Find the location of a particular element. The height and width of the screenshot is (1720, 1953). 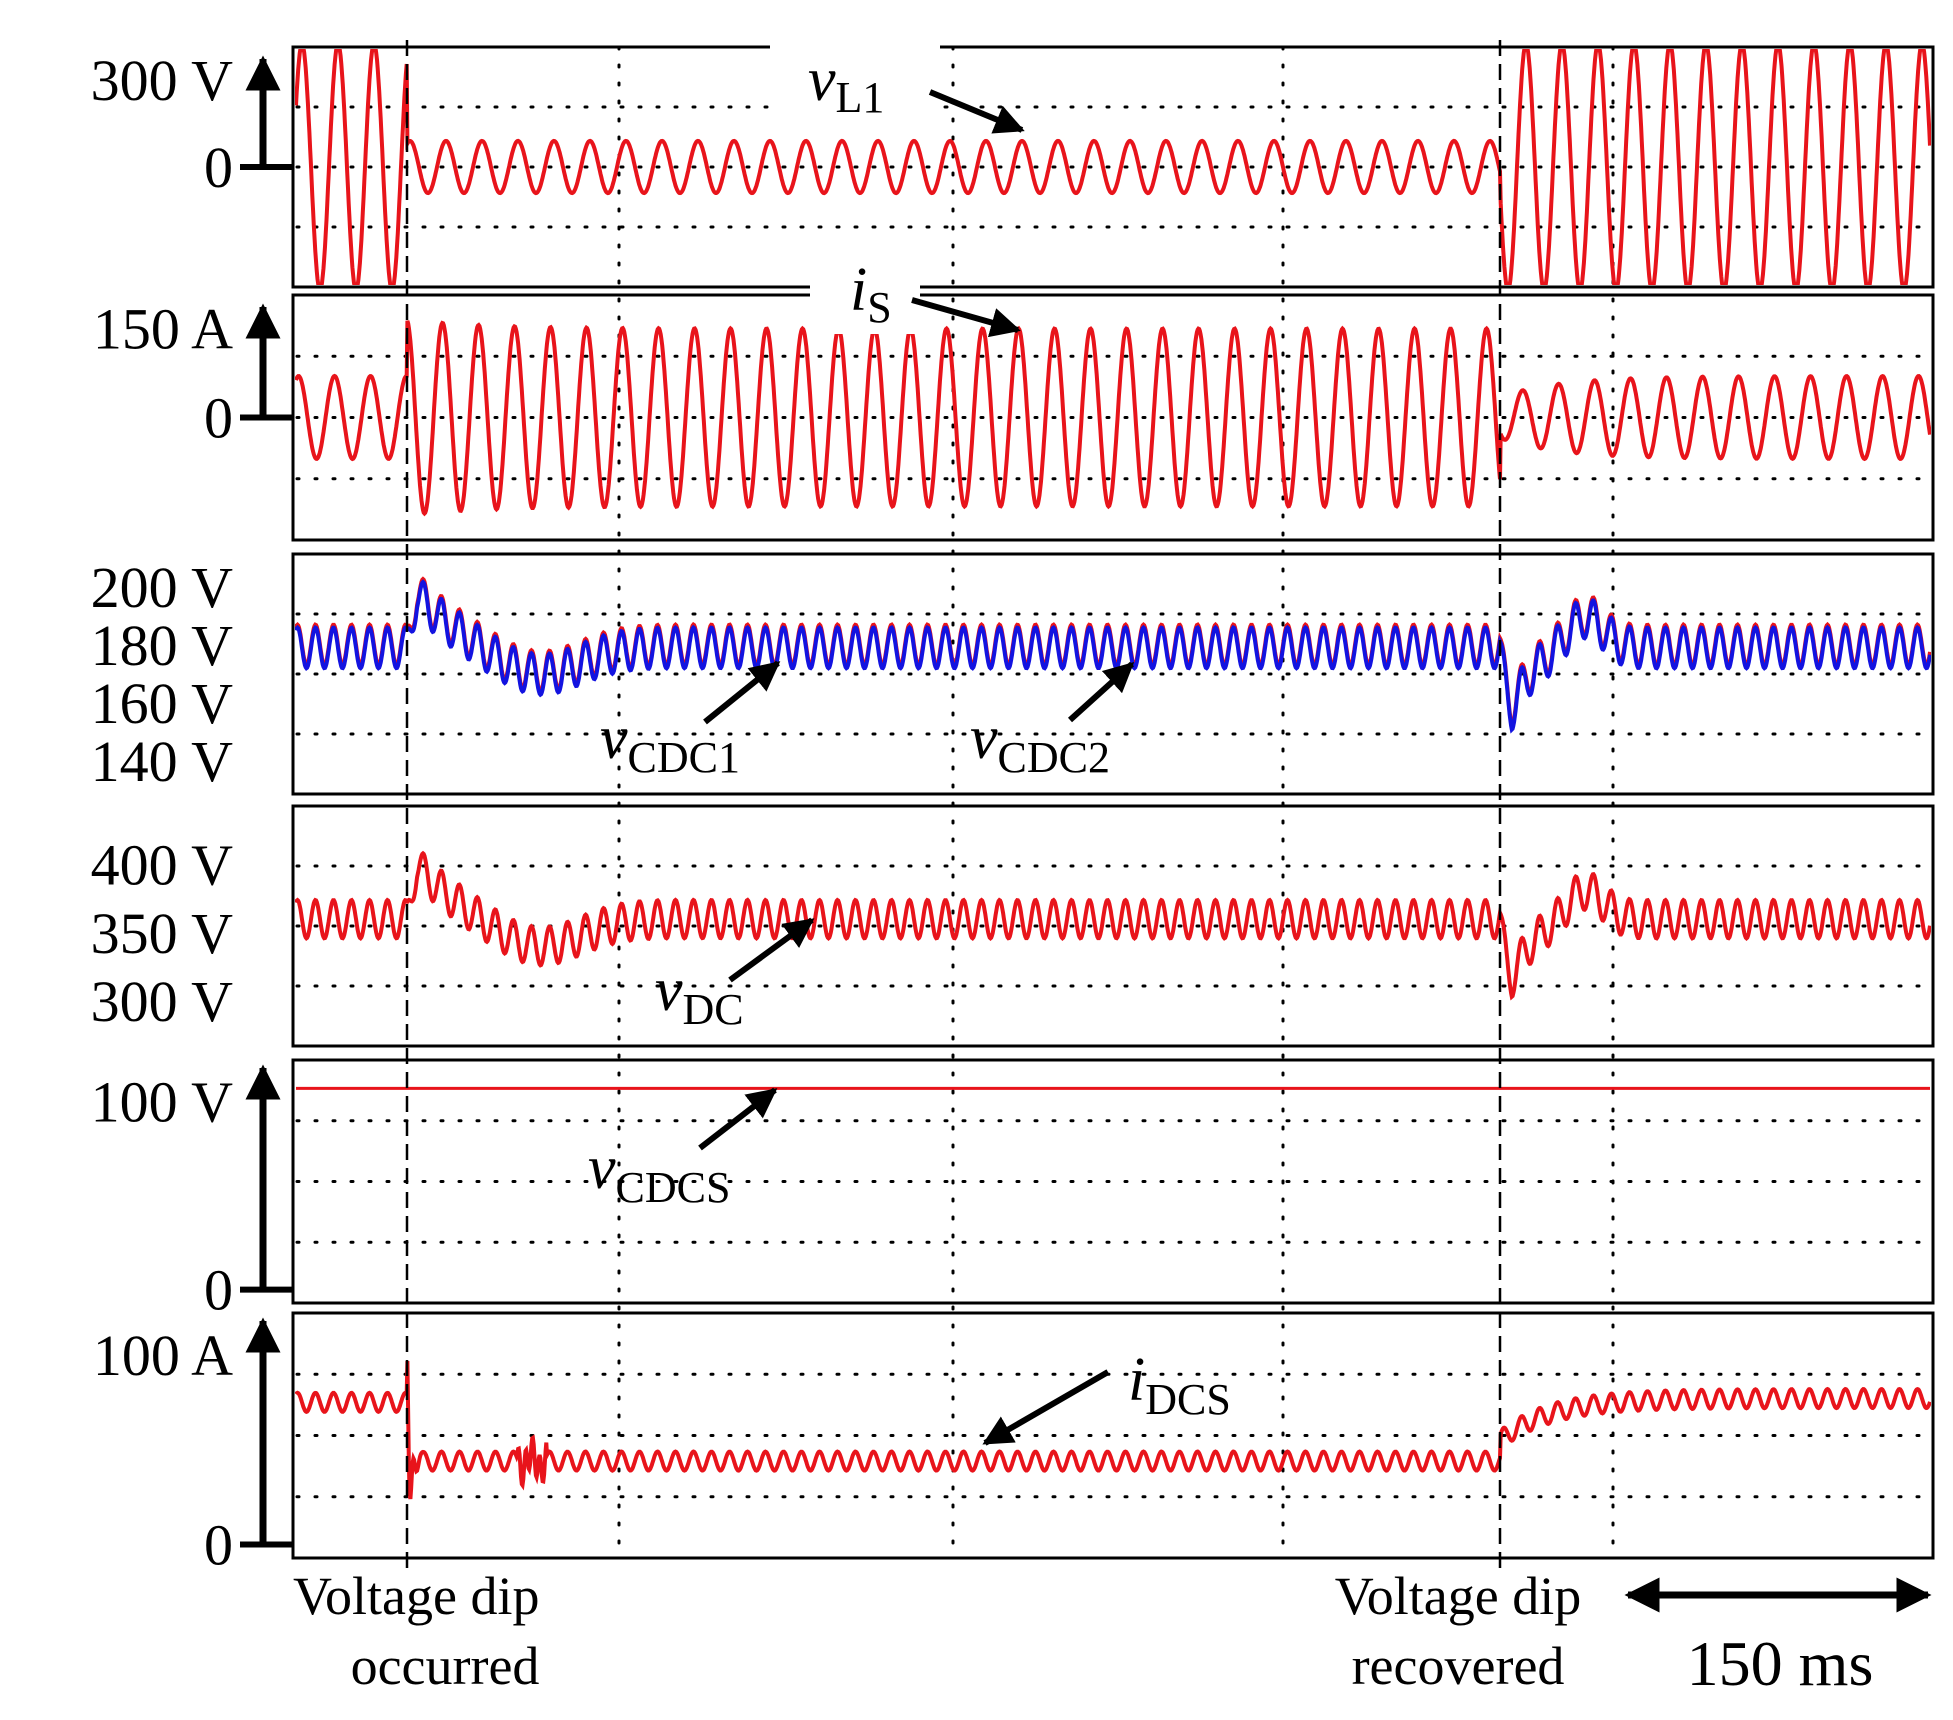

tick-label: 150 A is located at coordinates (163, 329).